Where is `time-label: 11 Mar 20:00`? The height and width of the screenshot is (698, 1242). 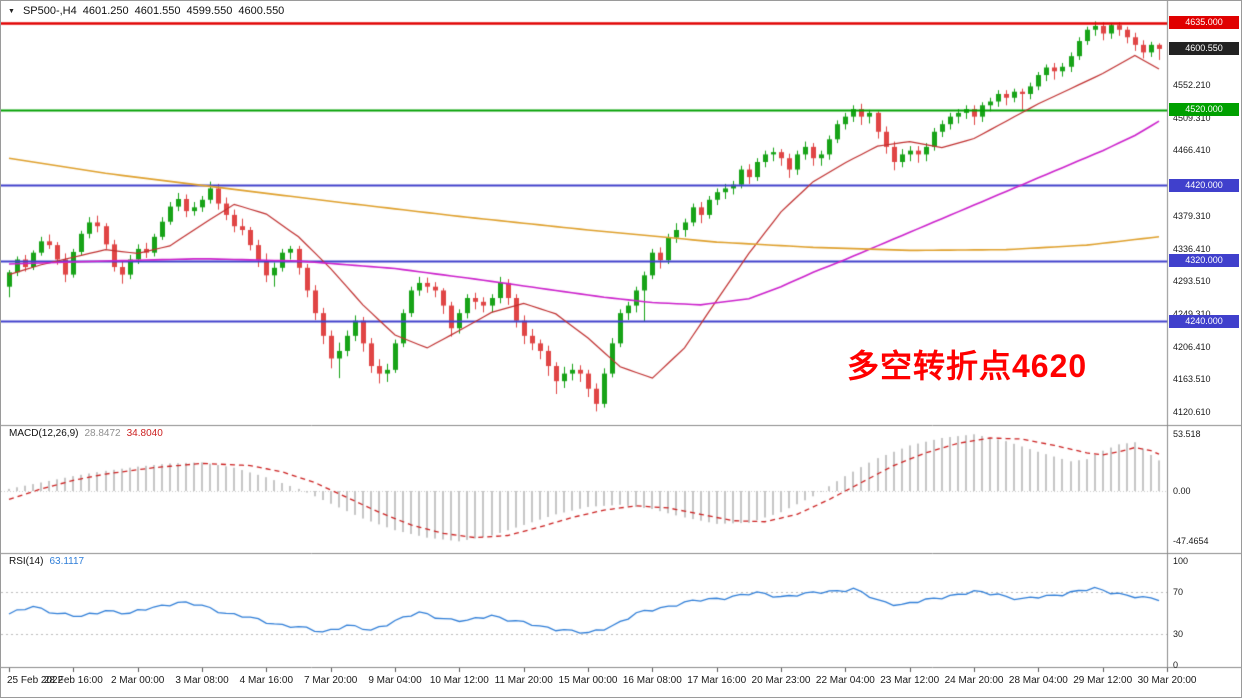
time-label: 11 Mar 20:00 is located at coordinates (523, 680).